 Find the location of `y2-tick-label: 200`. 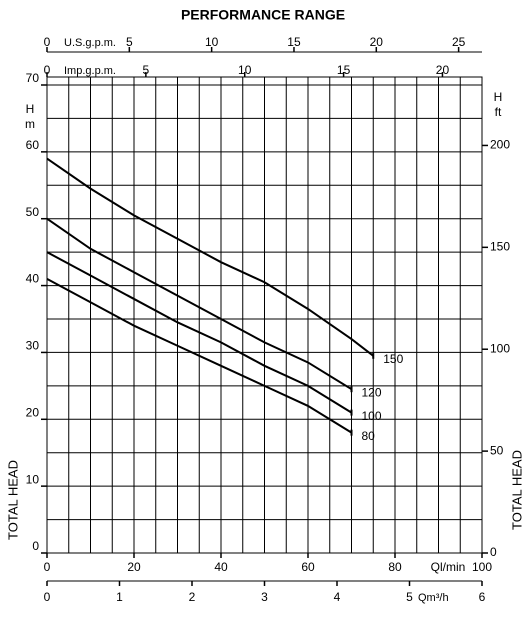

y2-tick-label: 200 is located at coordinates (500, 145).